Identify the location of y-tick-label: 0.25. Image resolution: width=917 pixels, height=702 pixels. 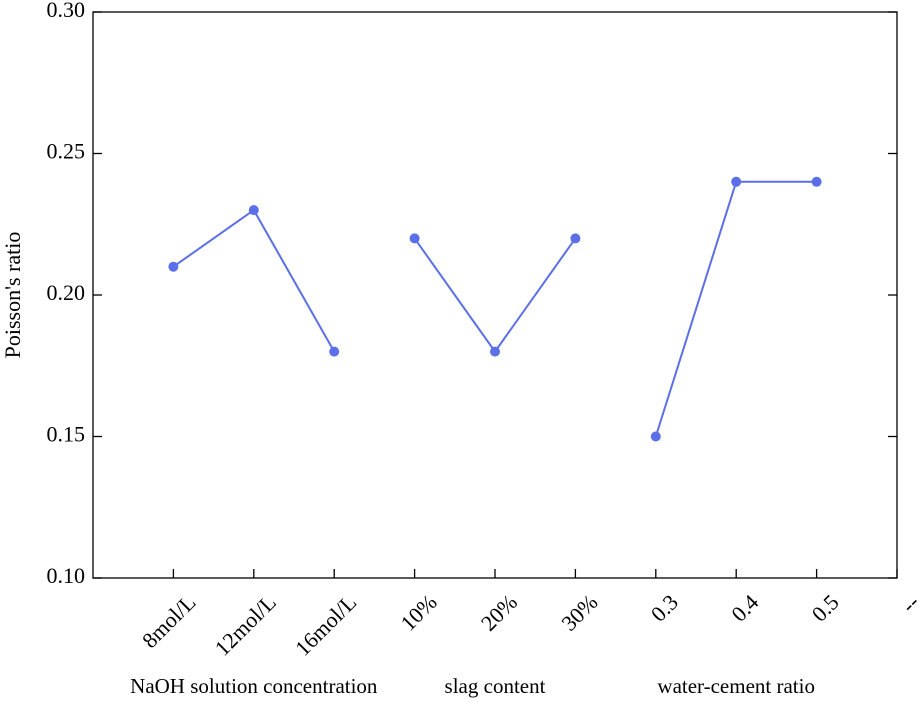
(66, 151).